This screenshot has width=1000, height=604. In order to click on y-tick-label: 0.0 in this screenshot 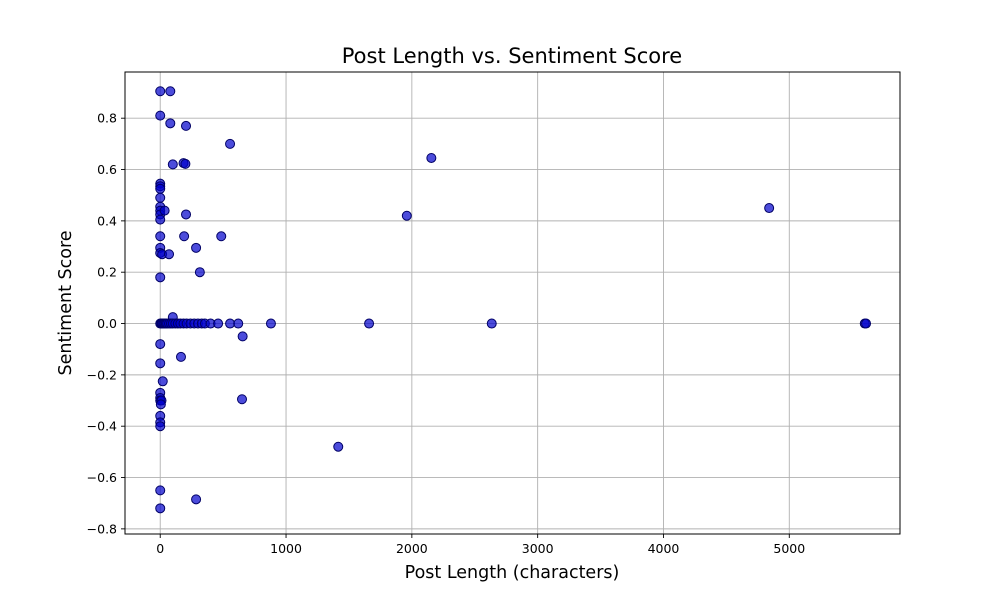, I will do `click(107, 323)`.